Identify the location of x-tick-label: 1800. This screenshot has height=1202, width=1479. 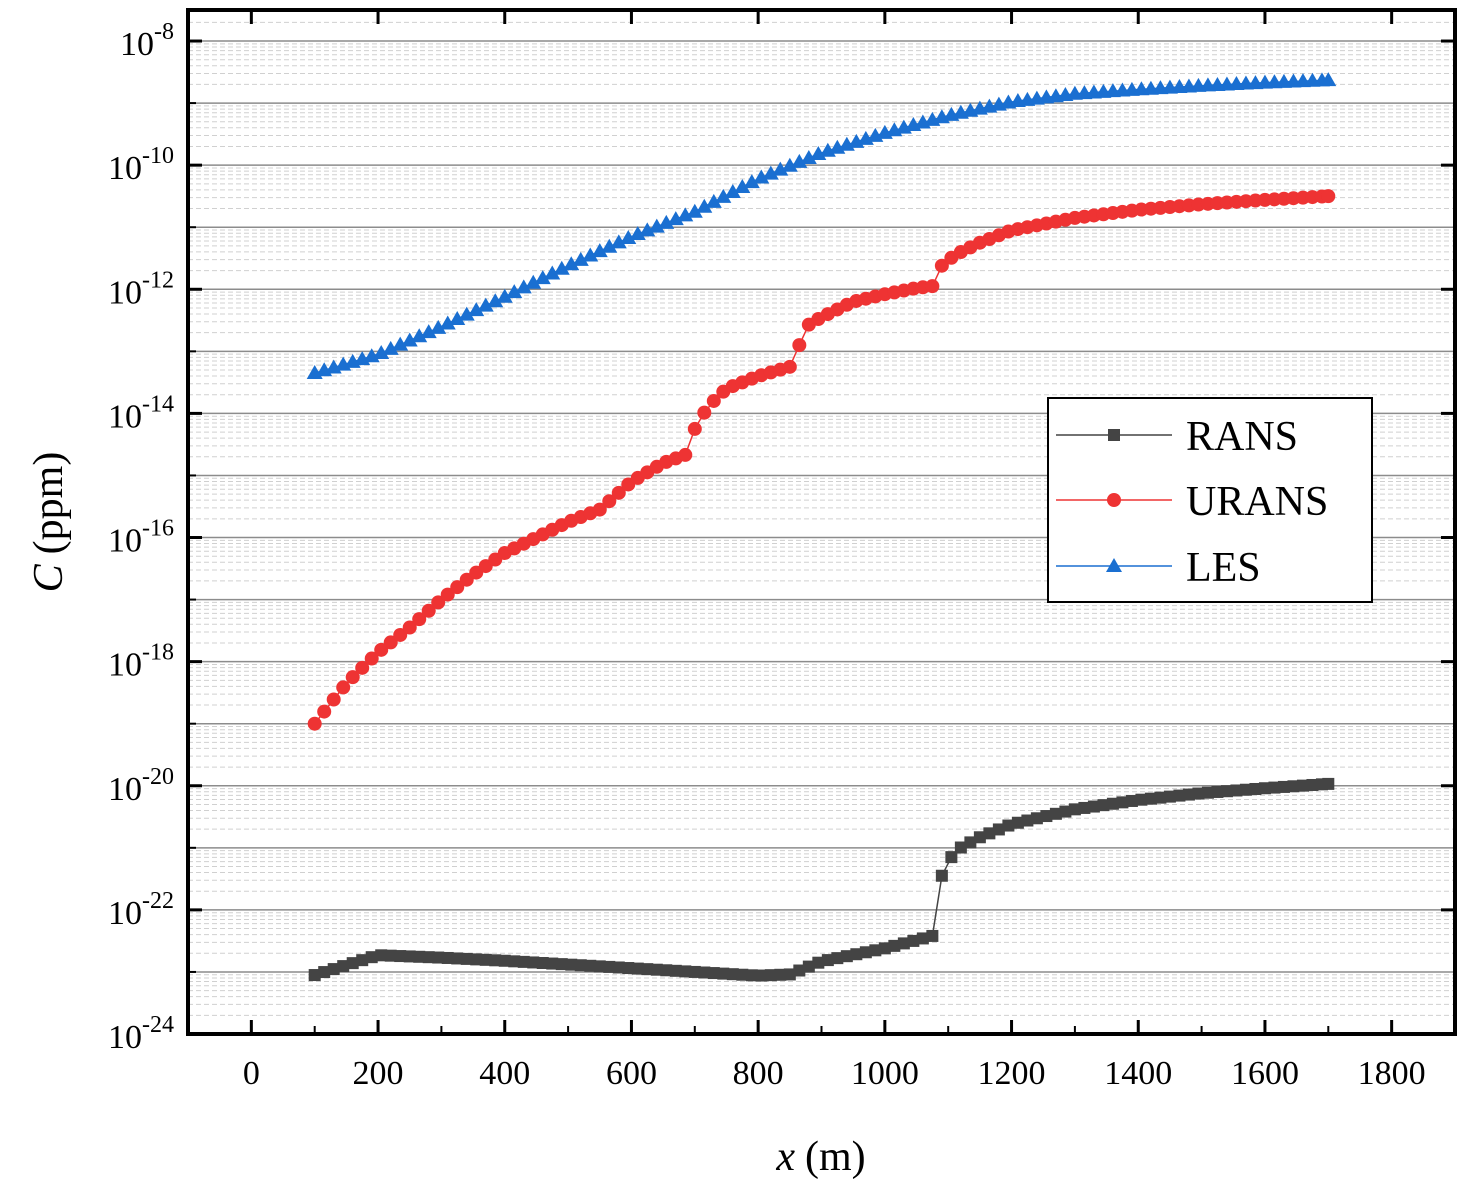
(1392, 1073).